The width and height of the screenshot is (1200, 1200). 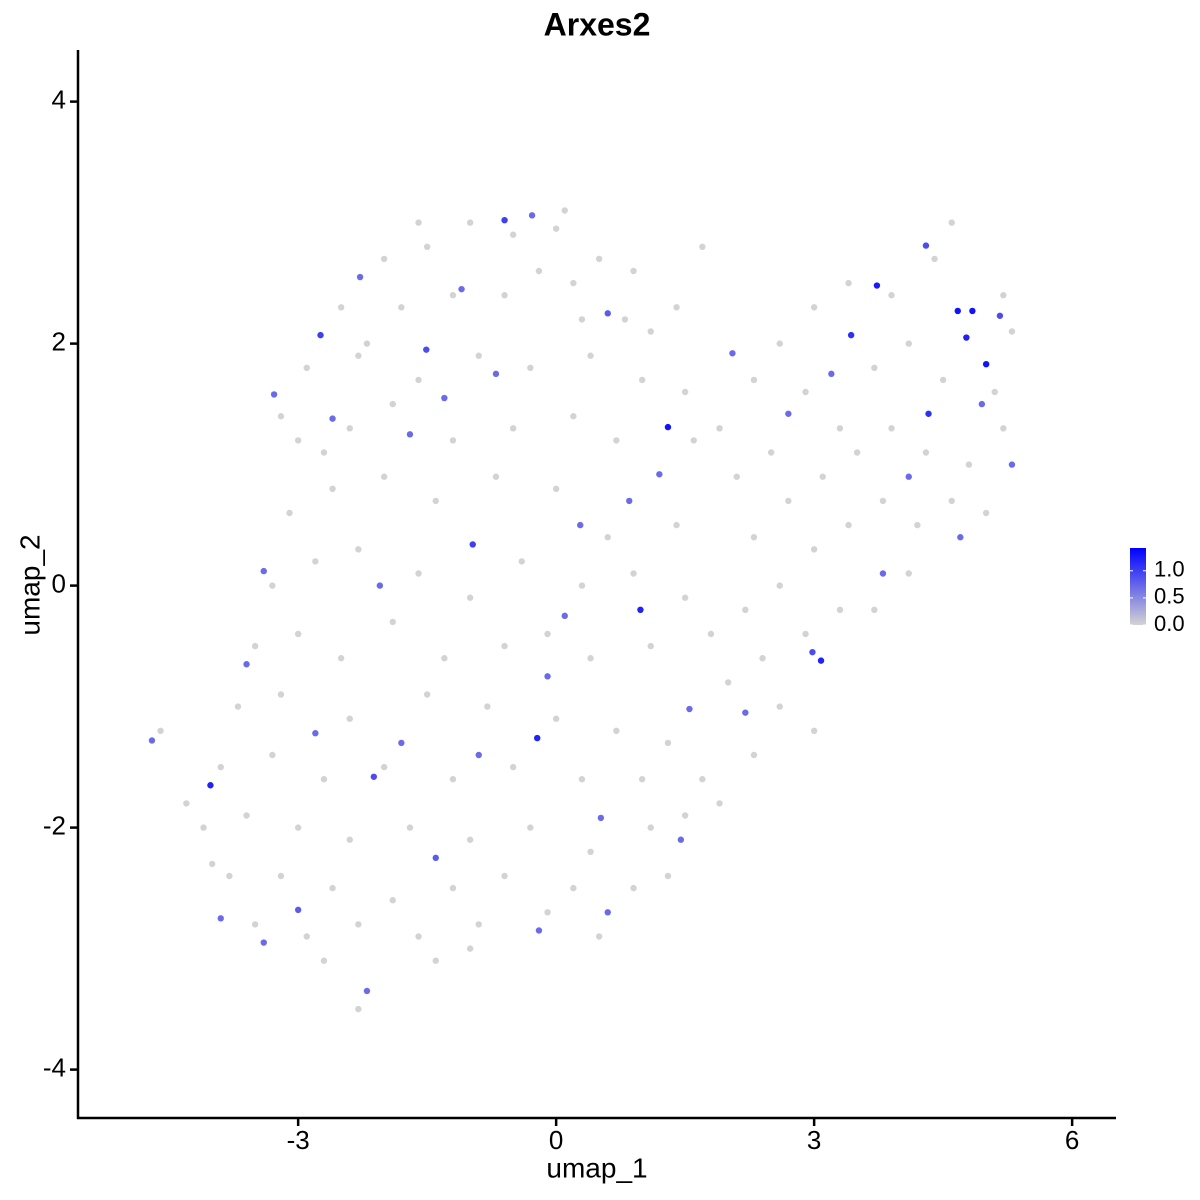 What do you see at coordinates (1072, 1140) in the screenshot?
I see `x-tick-label: 6` at bounding box center [1072, 1140].